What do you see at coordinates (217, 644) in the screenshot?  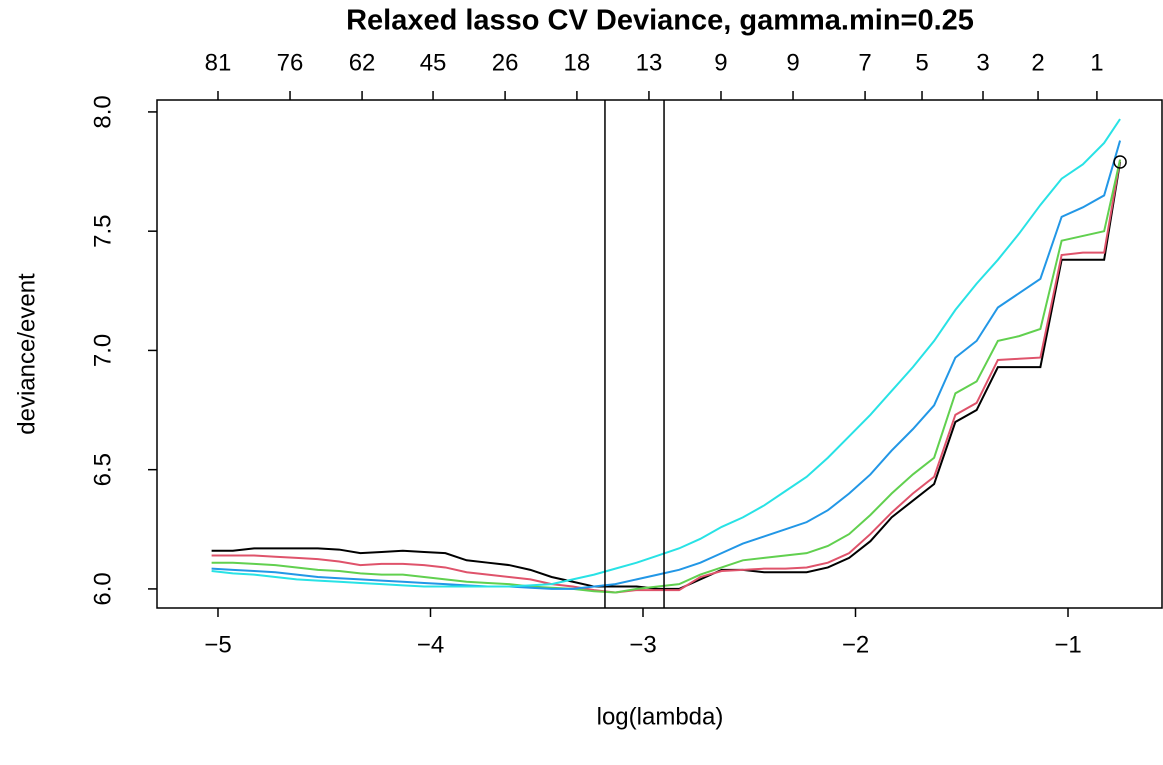 I see `x-tick-label: −5` at bounding box center [217, 644].